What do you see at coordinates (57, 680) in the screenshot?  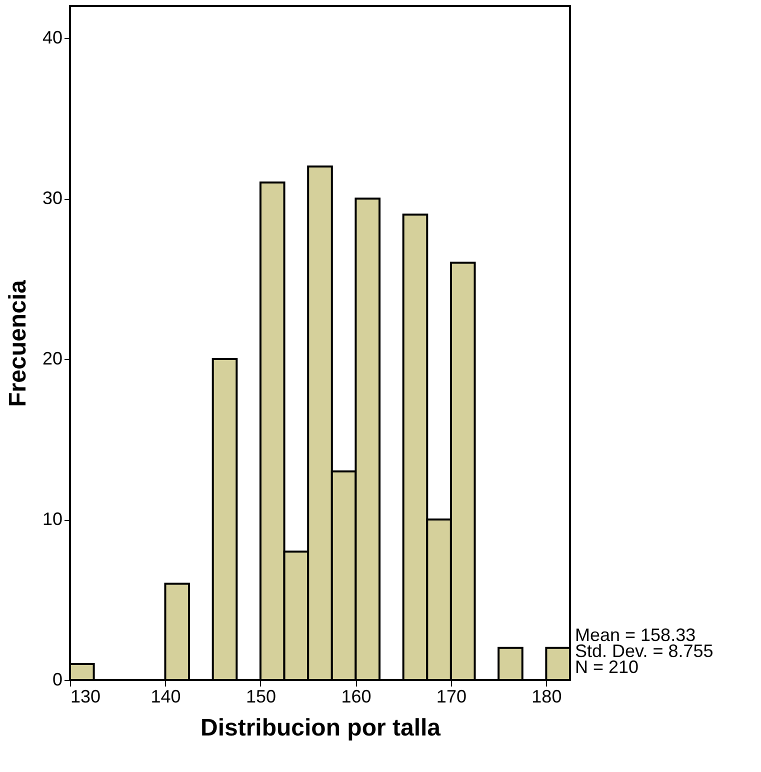 I see `y-tick-label: 0` at bounding box center [57, 680].